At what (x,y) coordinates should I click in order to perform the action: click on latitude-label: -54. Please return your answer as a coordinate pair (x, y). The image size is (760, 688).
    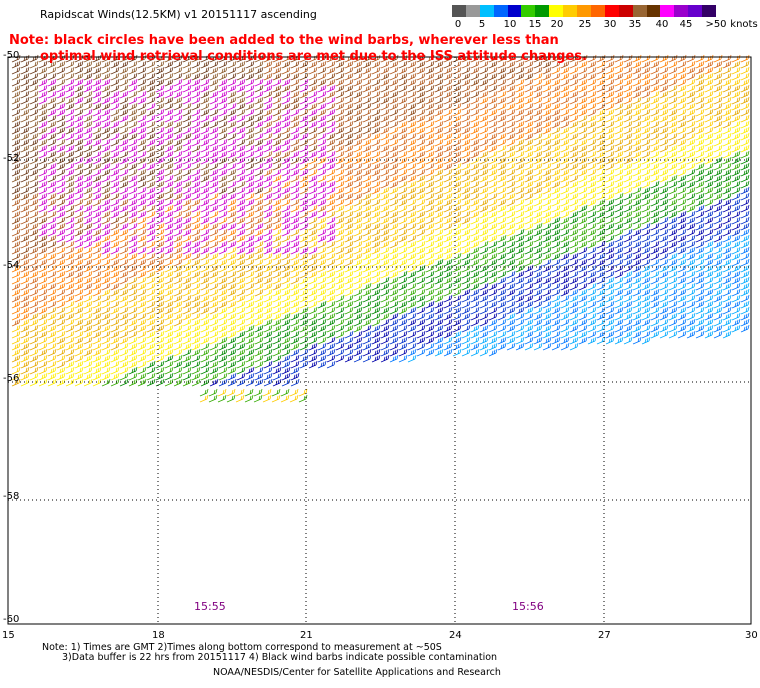
    Looking at the image, I should click on (11, 265).